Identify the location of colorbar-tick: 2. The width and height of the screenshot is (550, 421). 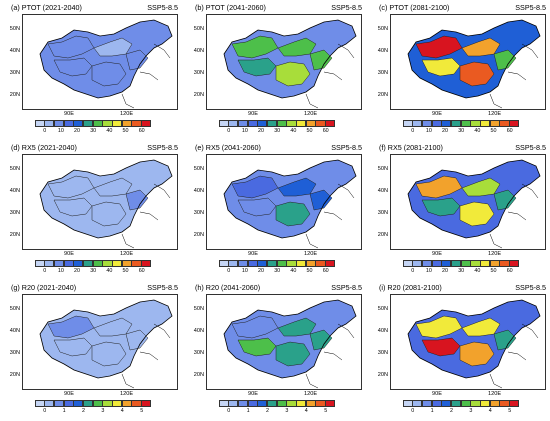
(451, 411).